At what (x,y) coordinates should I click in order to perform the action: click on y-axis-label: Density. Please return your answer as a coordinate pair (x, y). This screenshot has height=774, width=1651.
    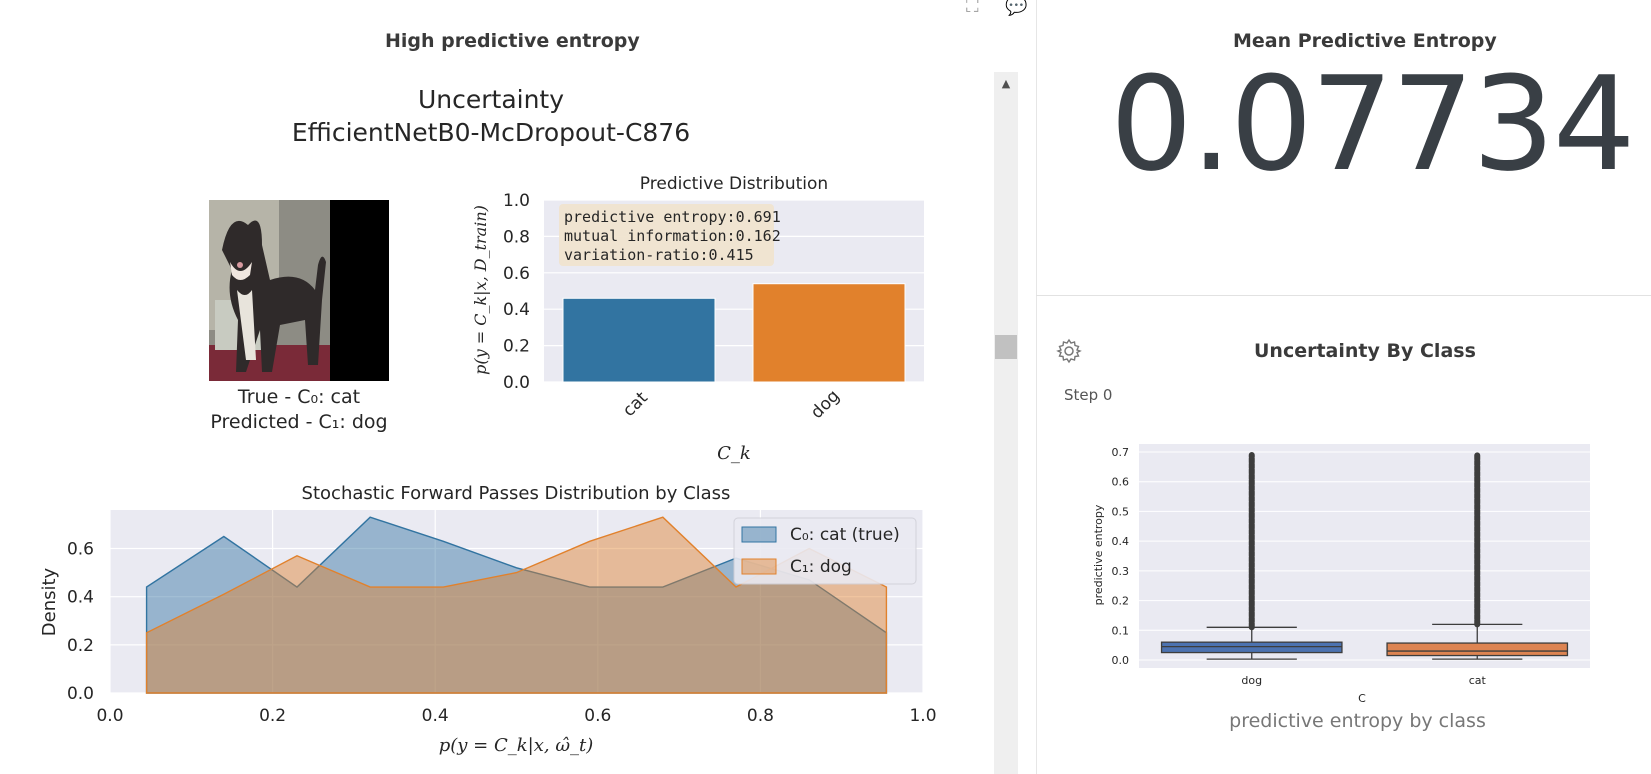
    Looking at the image, I should click on (49, 601).